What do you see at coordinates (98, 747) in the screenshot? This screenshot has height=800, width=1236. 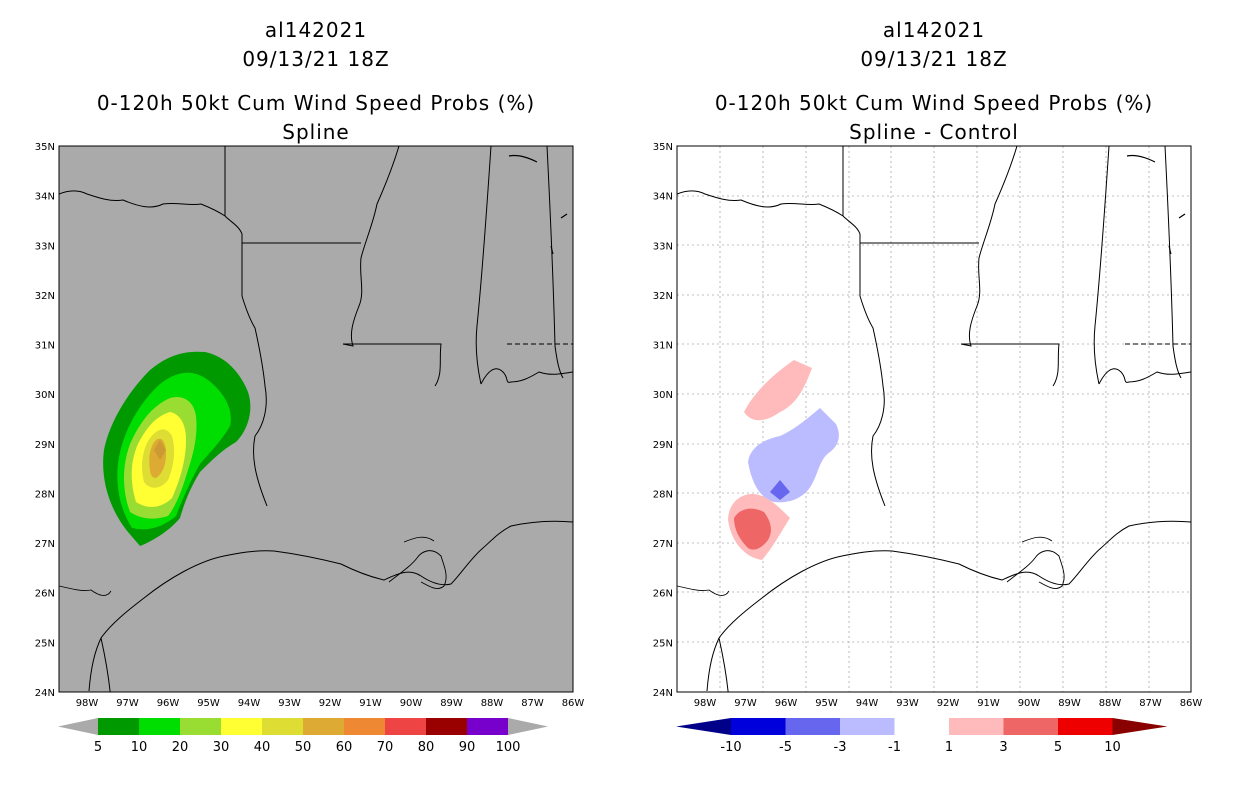 I see `colorbar-left-label: 5` at bounding box center [98, 747].